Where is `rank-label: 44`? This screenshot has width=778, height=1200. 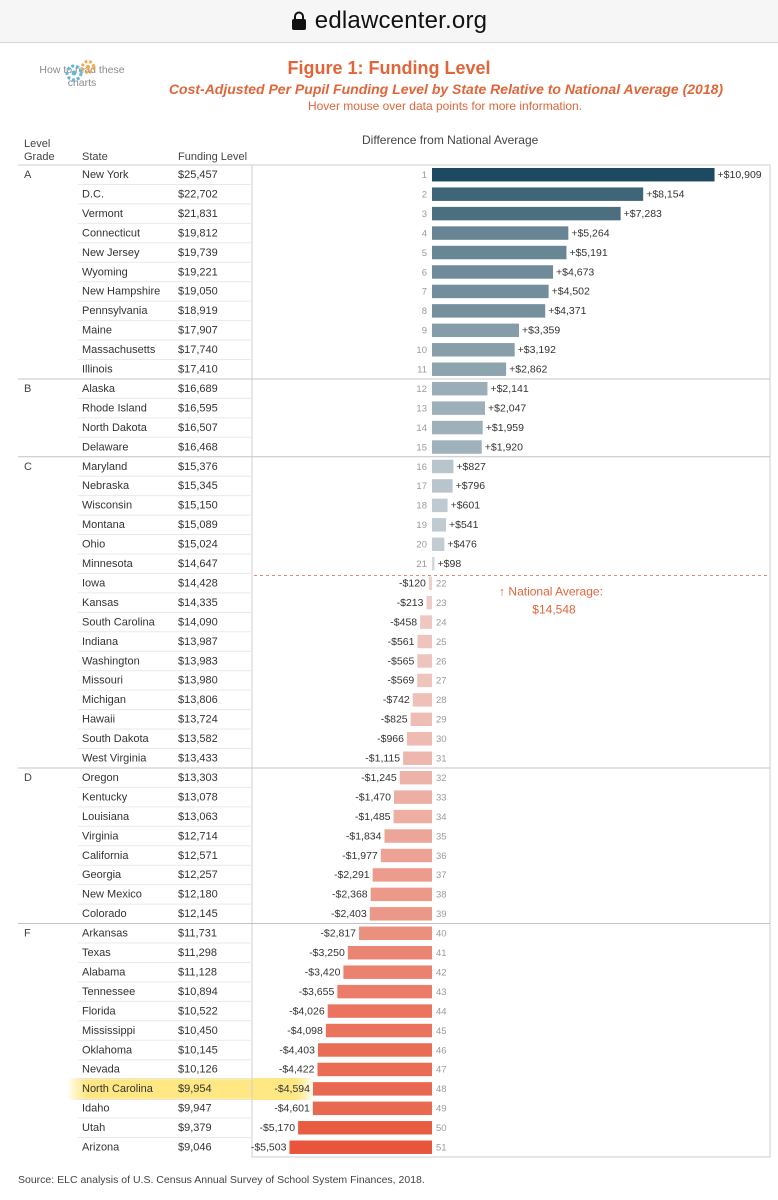
rank-label: 44 is located at coordinates (441, 1011).